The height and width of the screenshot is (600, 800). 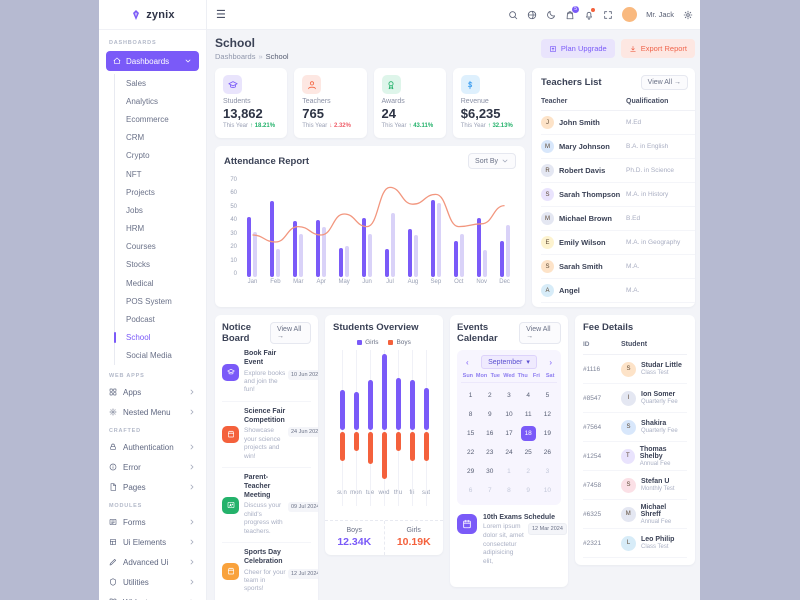 I want to click on search-icon, so click(x=513, y=15).